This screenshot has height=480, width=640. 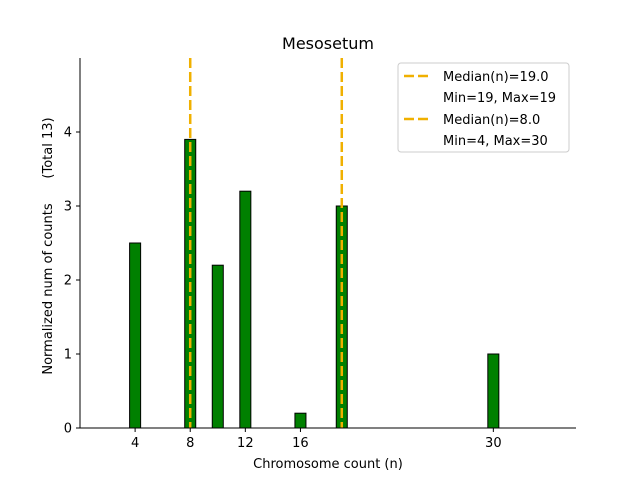 What do you see at coordinates (68, 133) in the screenshot?
I see `y-tick-label-4: 4` at bounding box center [68, 133].